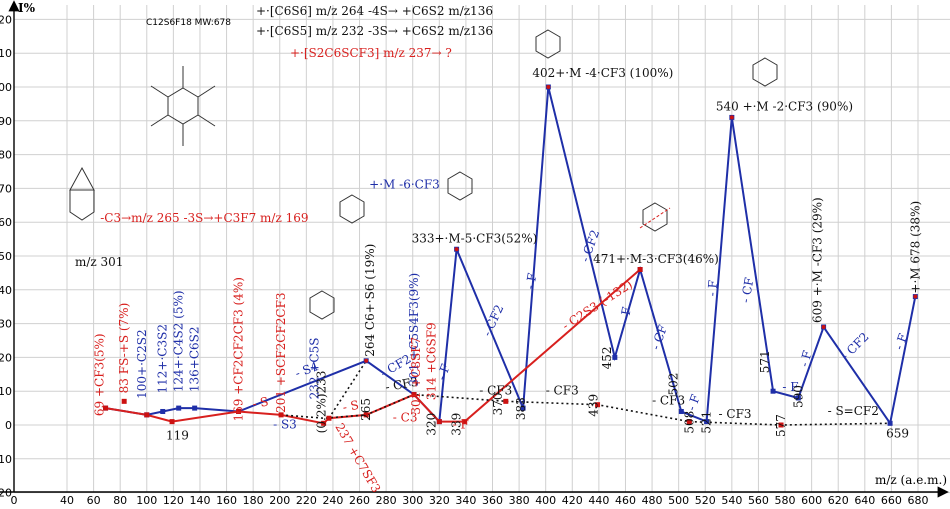 The image size is (950, 509). Describe the element at coordinates (6, 493) in the screenshot. I see `y-tick-label: -20` at that location.